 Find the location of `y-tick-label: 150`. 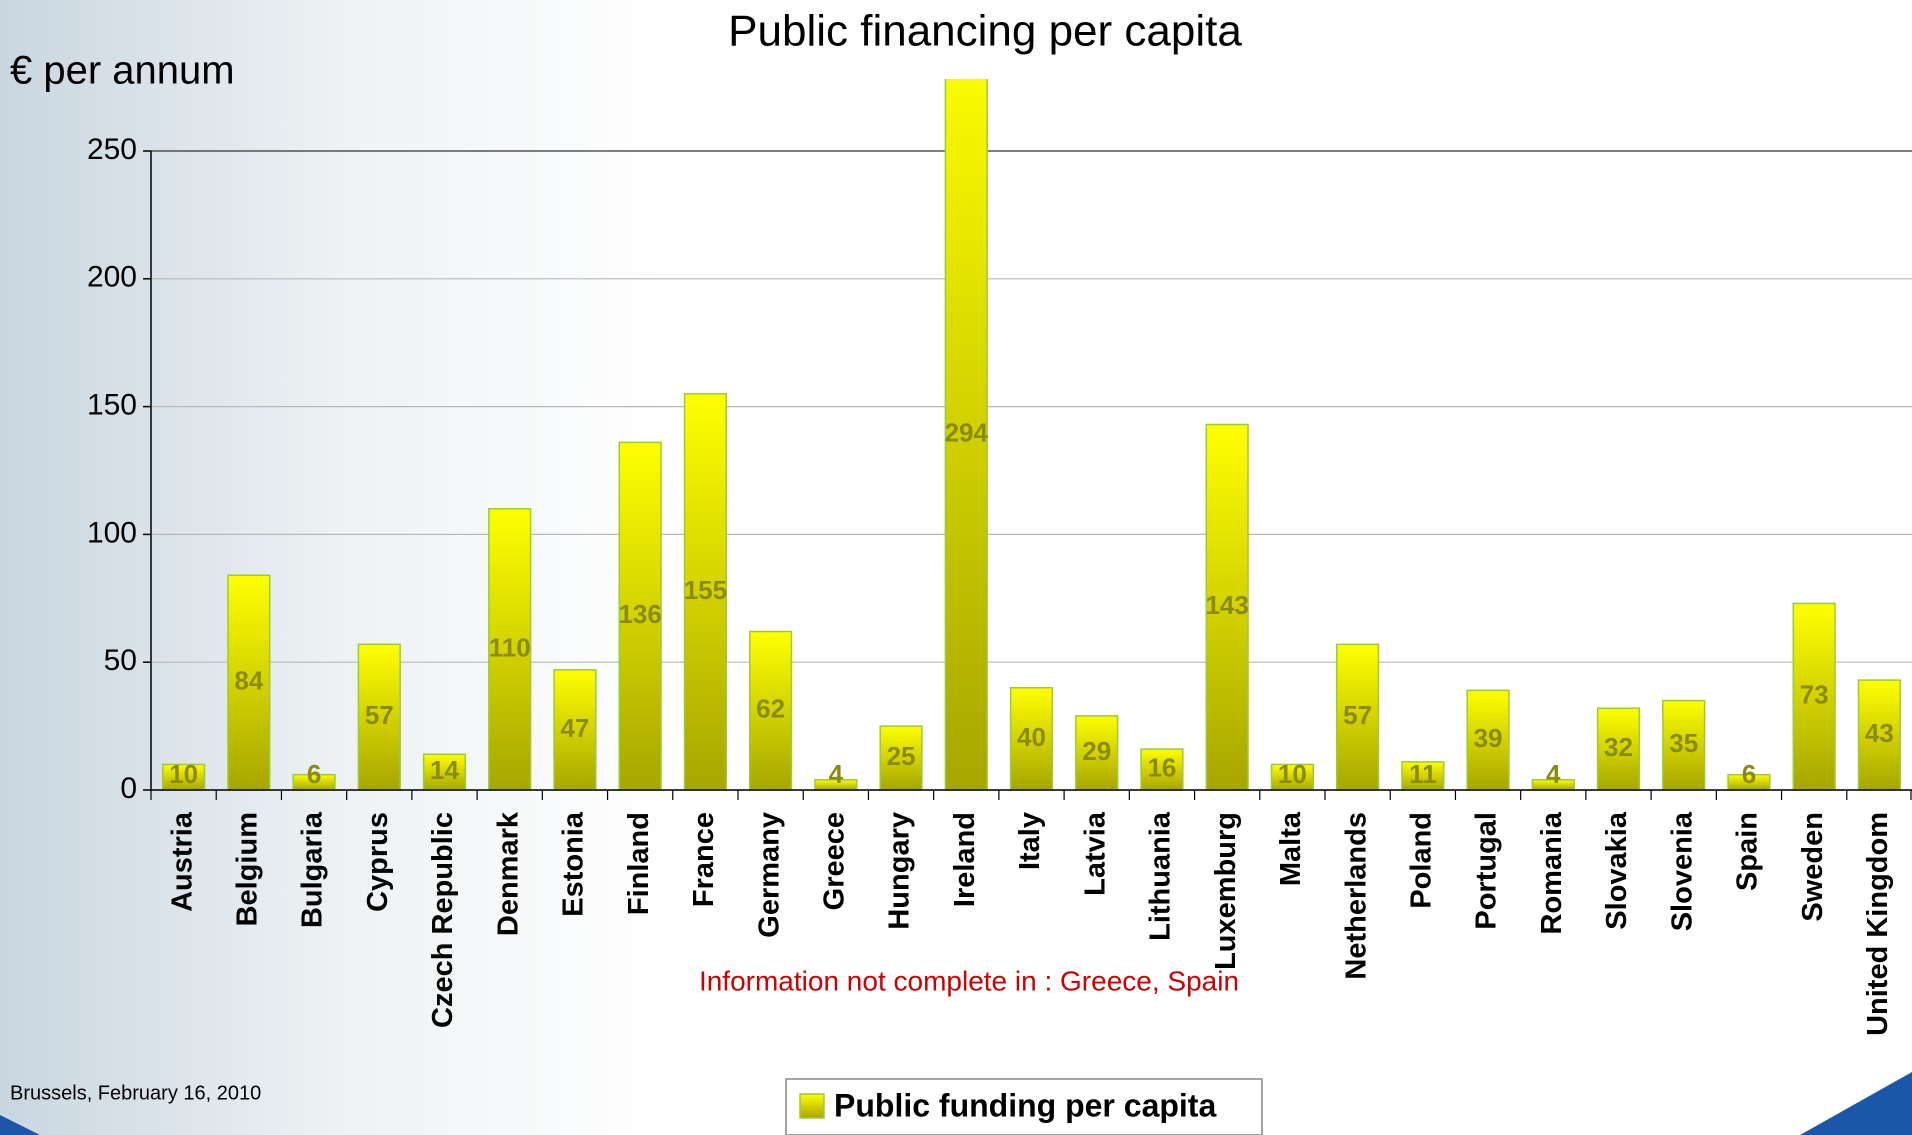

y-tick-label: 150 is located at coordinates (112, 405).